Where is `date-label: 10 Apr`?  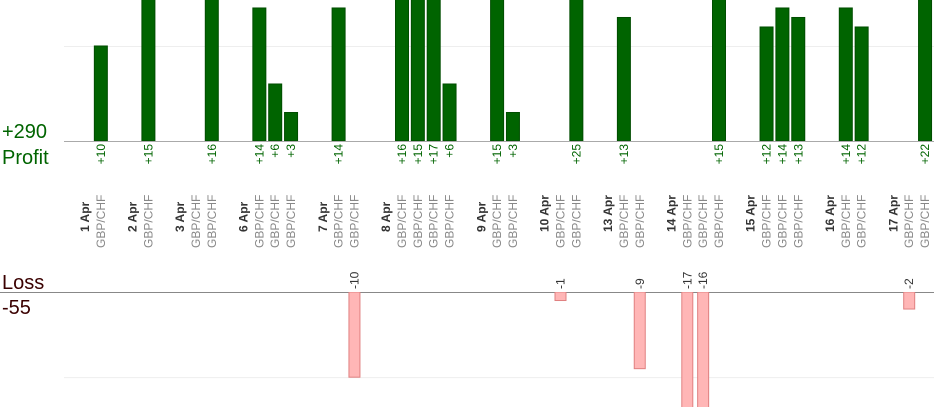 date-label: 10 Apr is located at coordinates (545, 213).